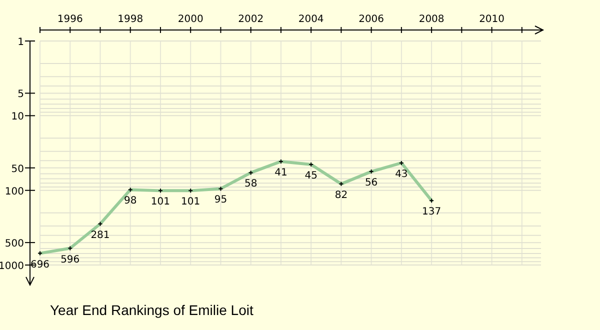 The width and height of the screenshot is (600, 330). Describe the element at coordinates (401, 174) in the screenshot. I see `data-label: 43` at that location.